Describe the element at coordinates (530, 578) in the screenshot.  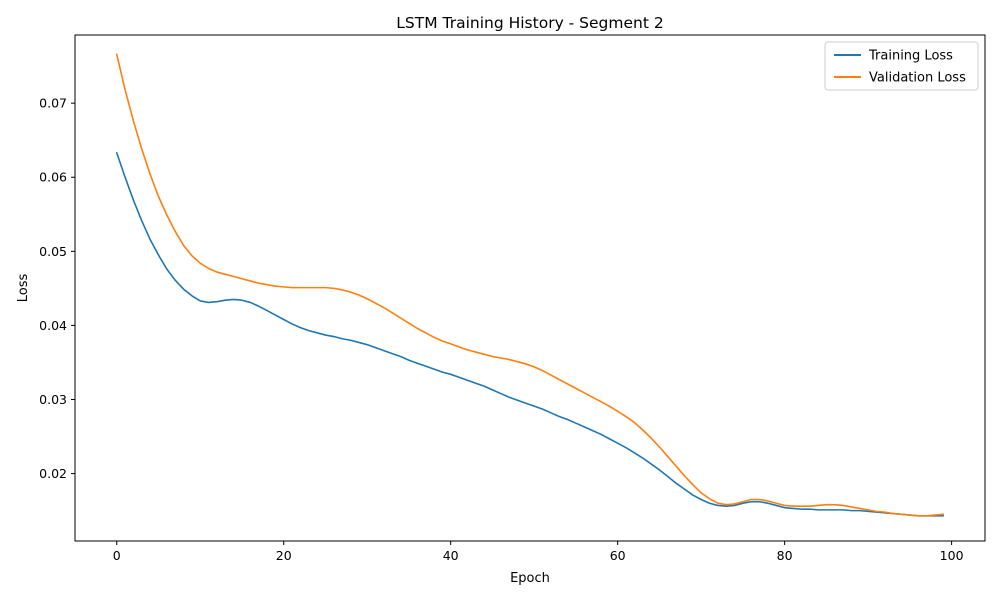
I see `x-axis-label: Epoch` at that location.